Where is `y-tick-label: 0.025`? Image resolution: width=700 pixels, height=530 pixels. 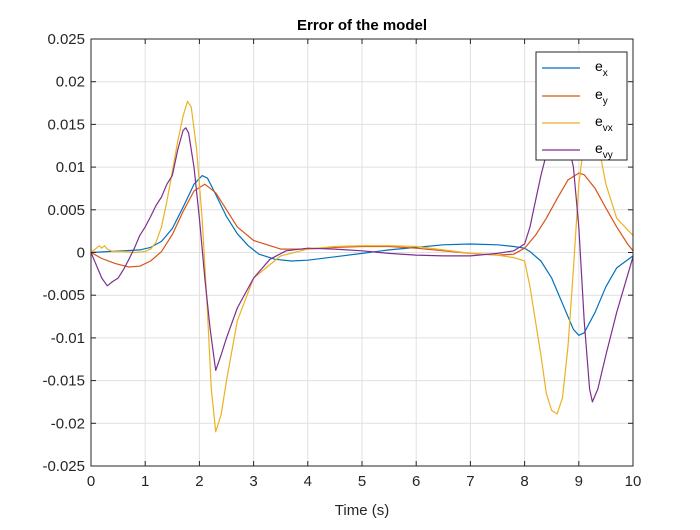
y-tick-label: 0.025 is located at coordinates (66, 39).